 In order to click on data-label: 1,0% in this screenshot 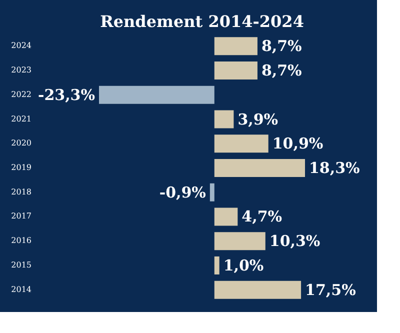, I will do `click(243, 265)`.